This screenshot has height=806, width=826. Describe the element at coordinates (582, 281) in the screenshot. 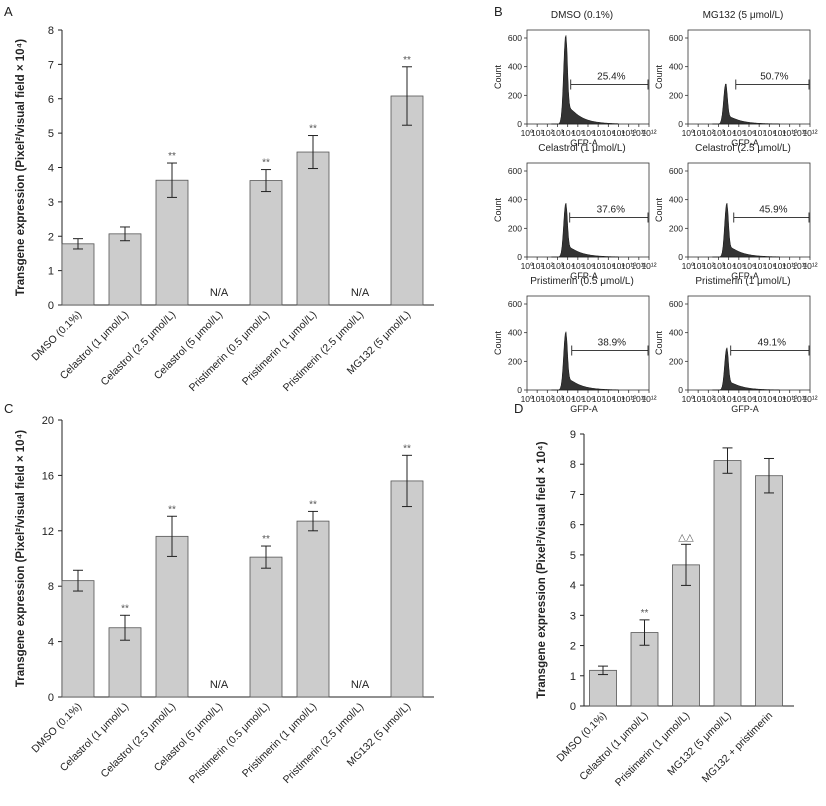

I see `histogram-title: Pristimerin (0.5 μmol/L)` at that location.